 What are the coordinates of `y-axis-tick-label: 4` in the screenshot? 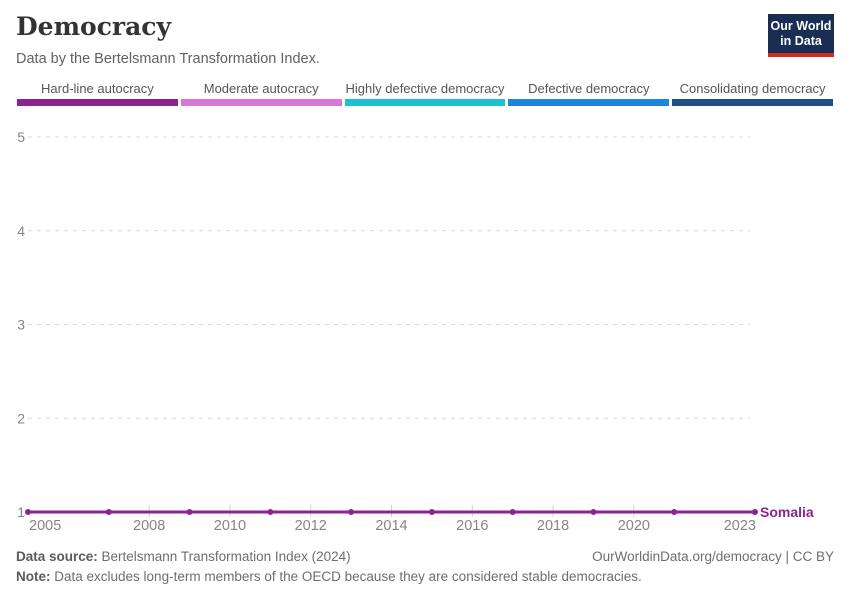 It's located at (21, 231).